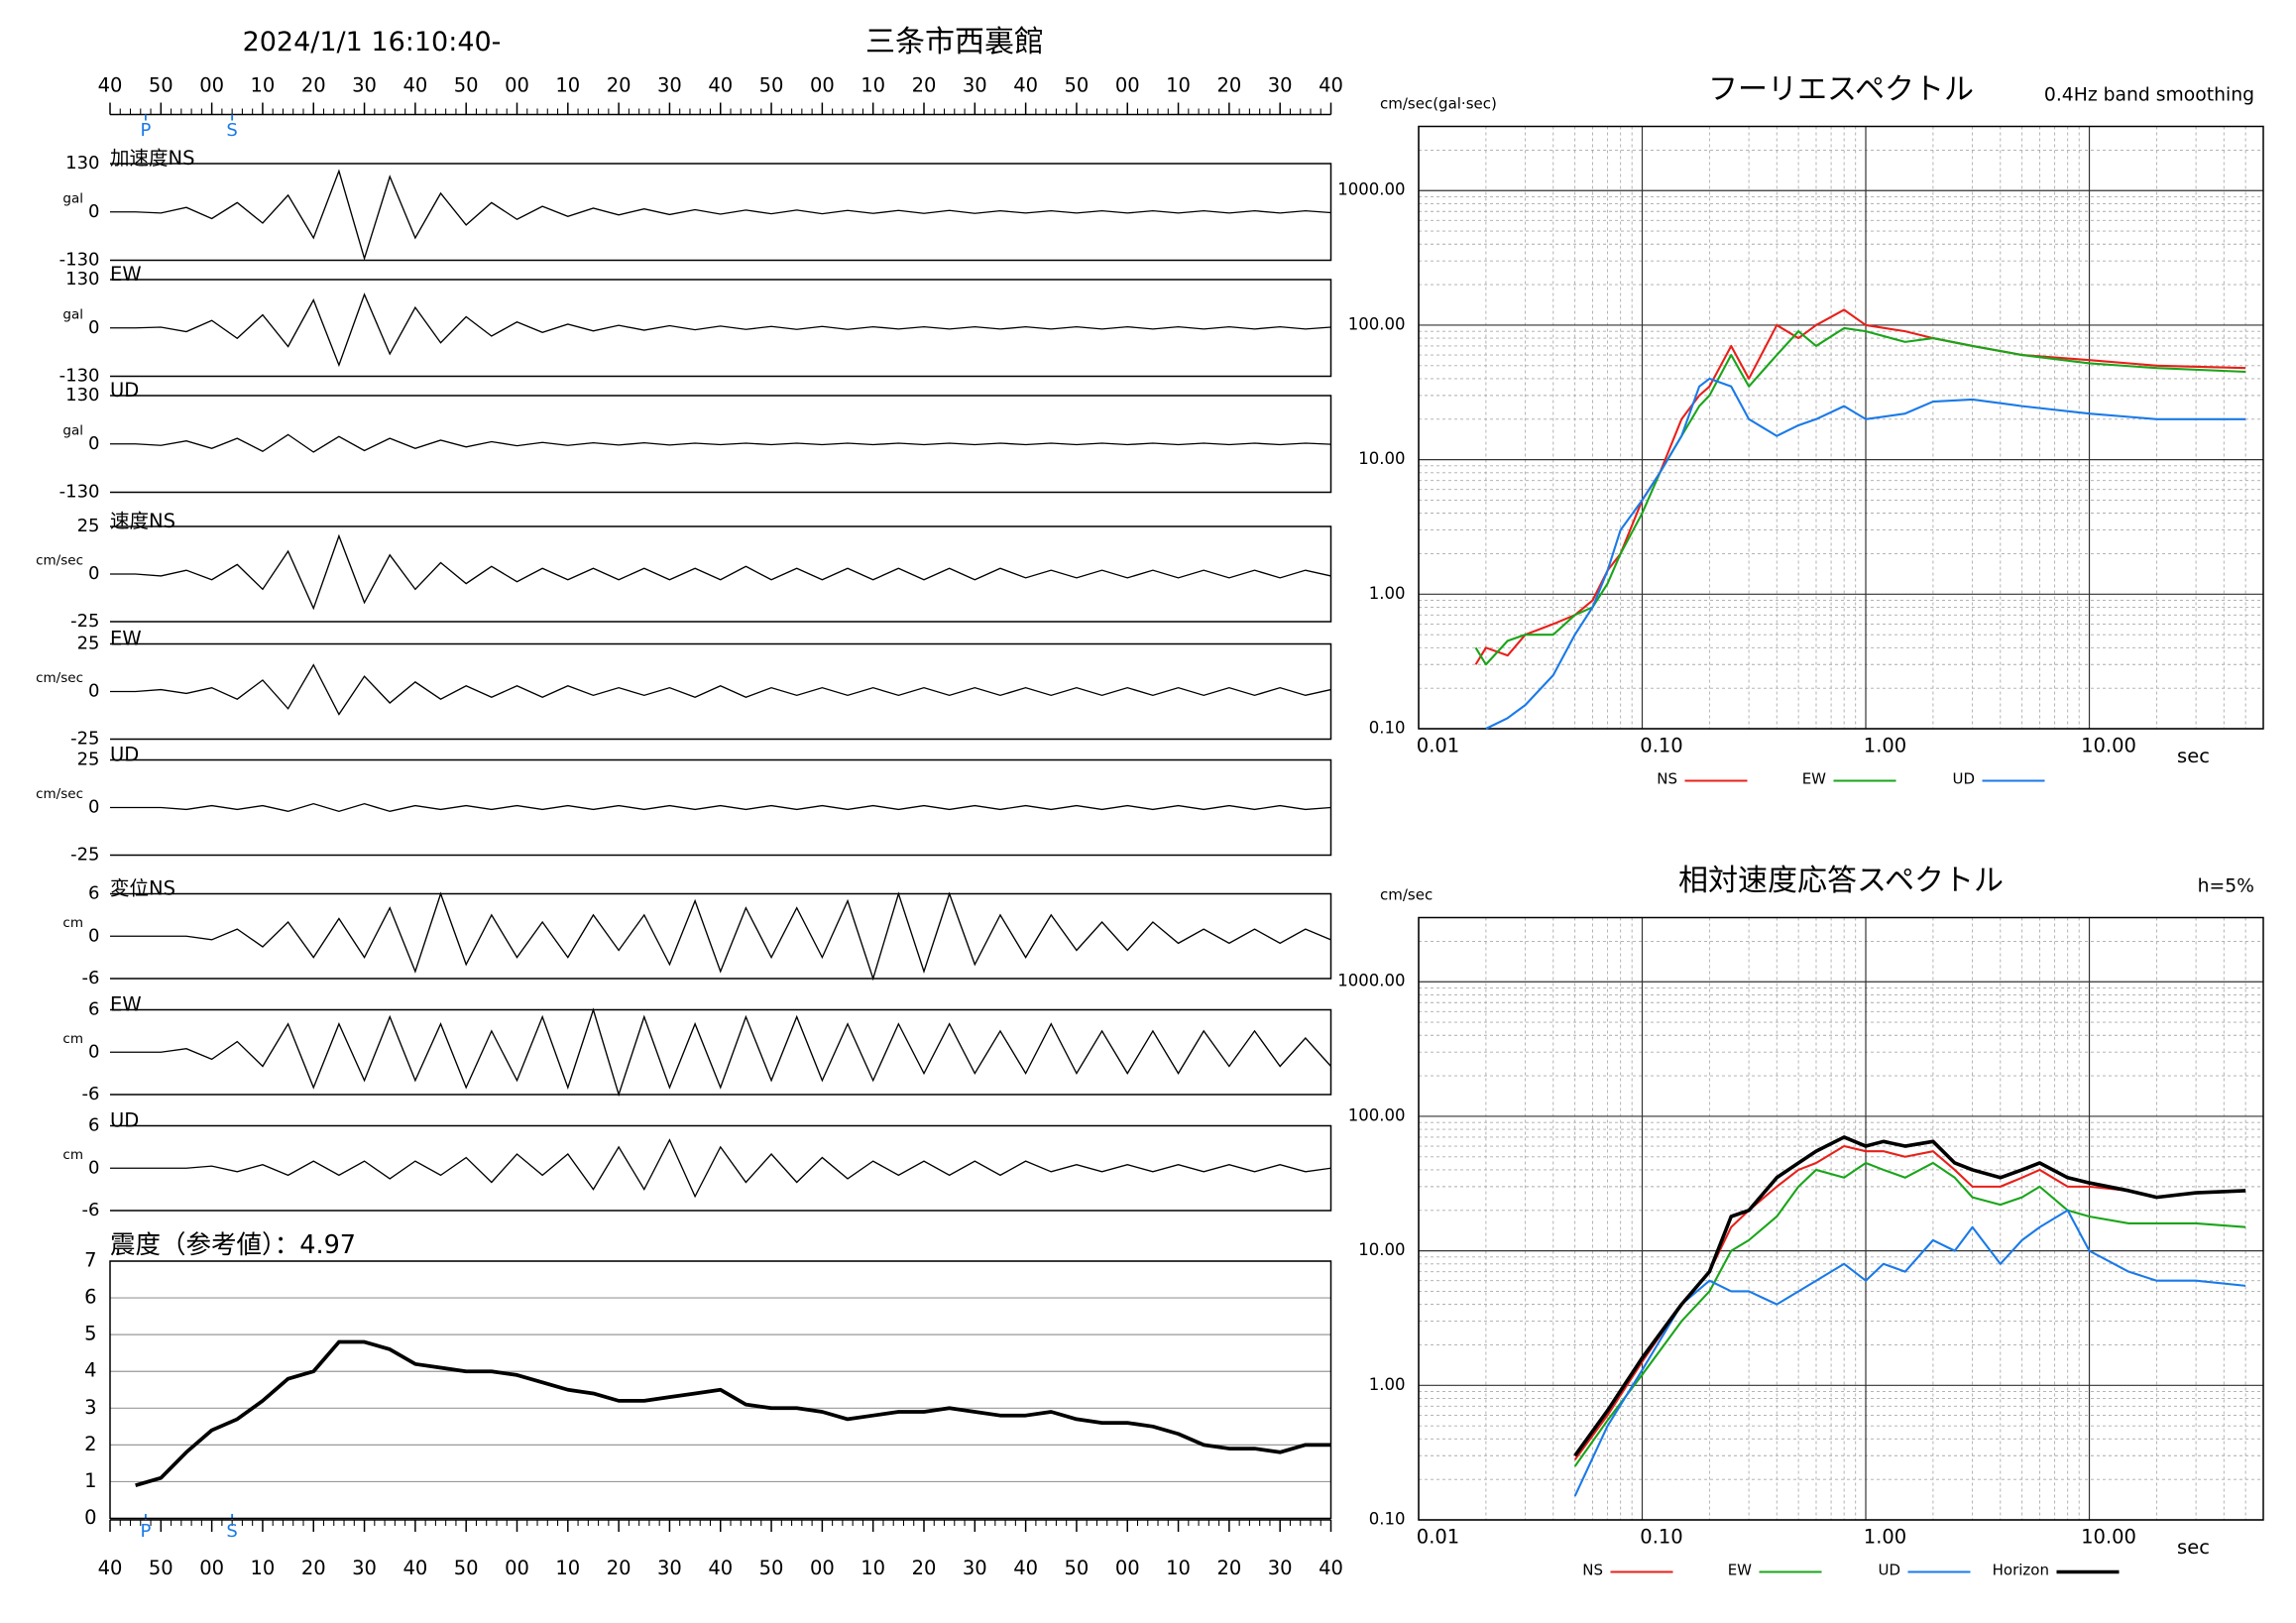 The height and width of the screenshot is (1623, 2296). Describe the element at coordinates (2194, 756) in the screenshot. I see `x-axis-label: sec` at that location.